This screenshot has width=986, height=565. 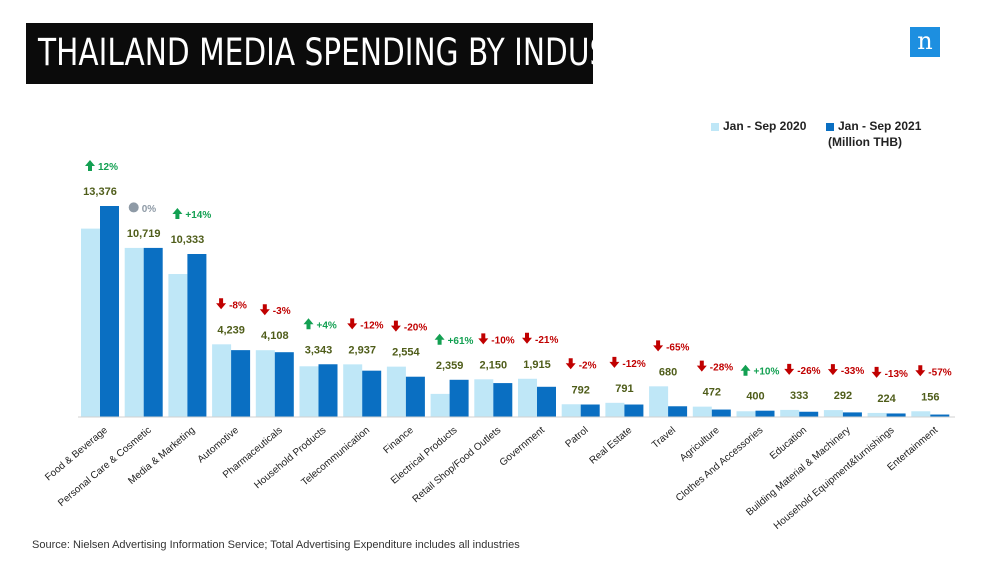 What do you see at coordinates (668, 372) in the screenshot?
I see `value-label: 680` at bounding box center [668, 372].